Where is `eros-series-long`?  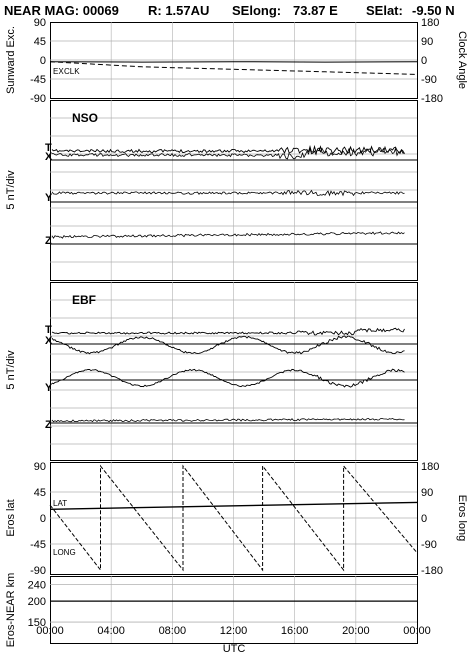 eros-series-long is located at coordinates (233, 518).